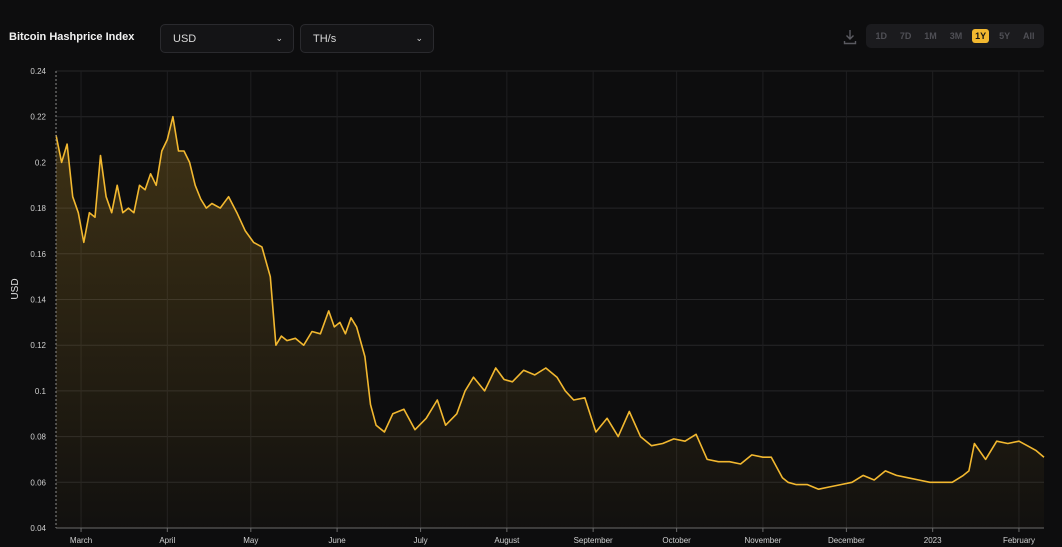 Image resolution: width=1062 pixels, height=547 pixels. Describe the element at coordinates (846, 540) in the screenshot. I see `x-tick-label: December` at that location.